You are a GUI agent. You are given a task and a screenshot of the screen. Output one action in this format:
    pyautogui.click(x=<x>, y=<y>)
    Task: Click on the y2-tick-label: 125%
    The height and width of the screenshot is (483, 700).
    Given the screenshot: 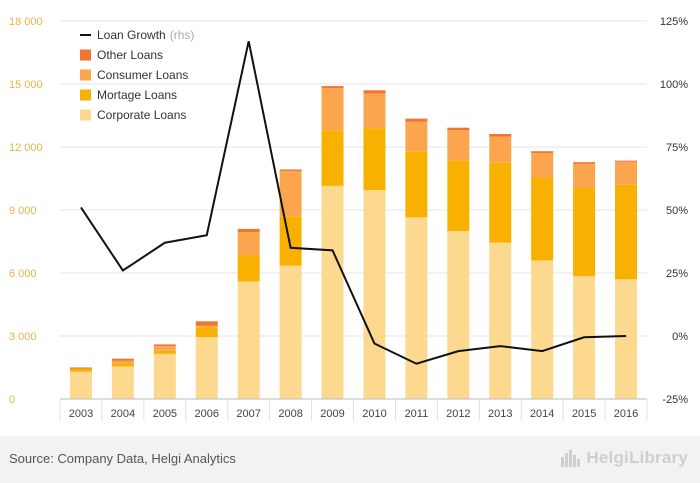 What is the action you would take?
    pyautogui.click(x=674, y=22)
    